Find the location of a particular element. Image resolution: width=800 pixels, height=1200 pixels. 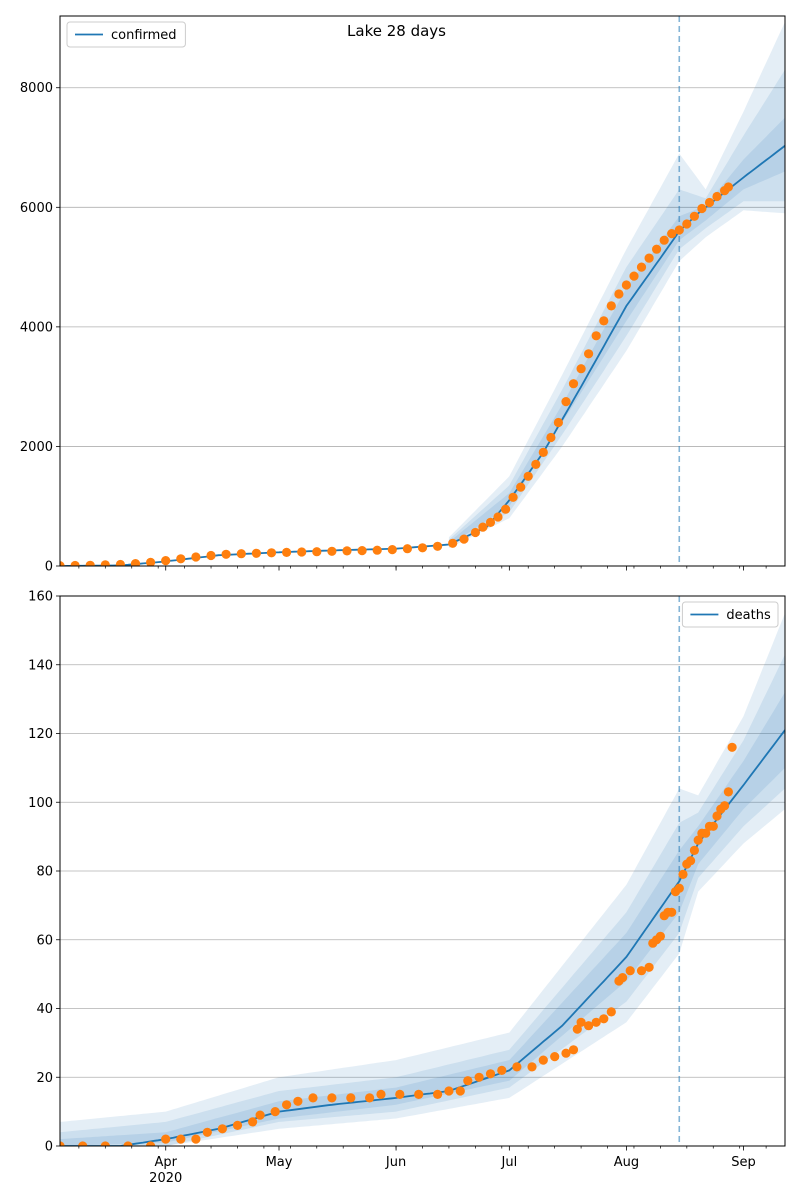

y-tick-label: 6000 is located at coordinates (36, 208).